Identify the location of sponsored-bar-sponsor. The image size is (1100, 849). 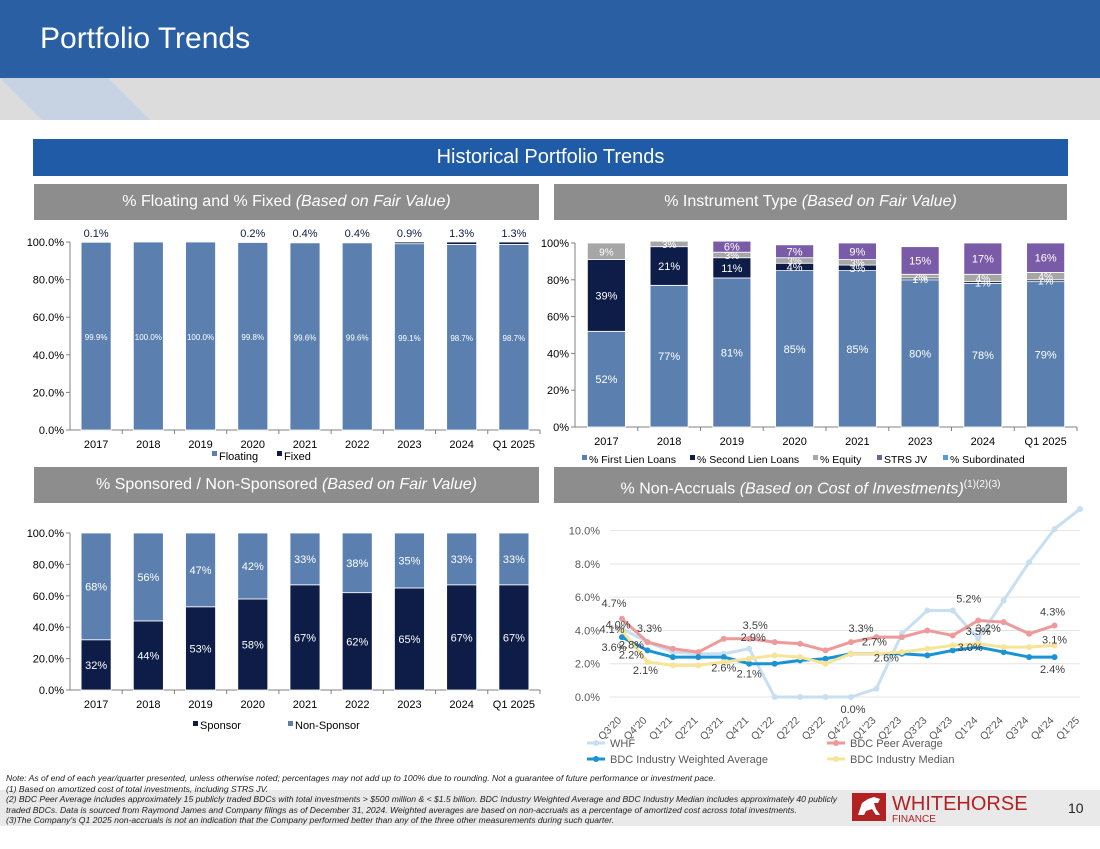
(514, 637).